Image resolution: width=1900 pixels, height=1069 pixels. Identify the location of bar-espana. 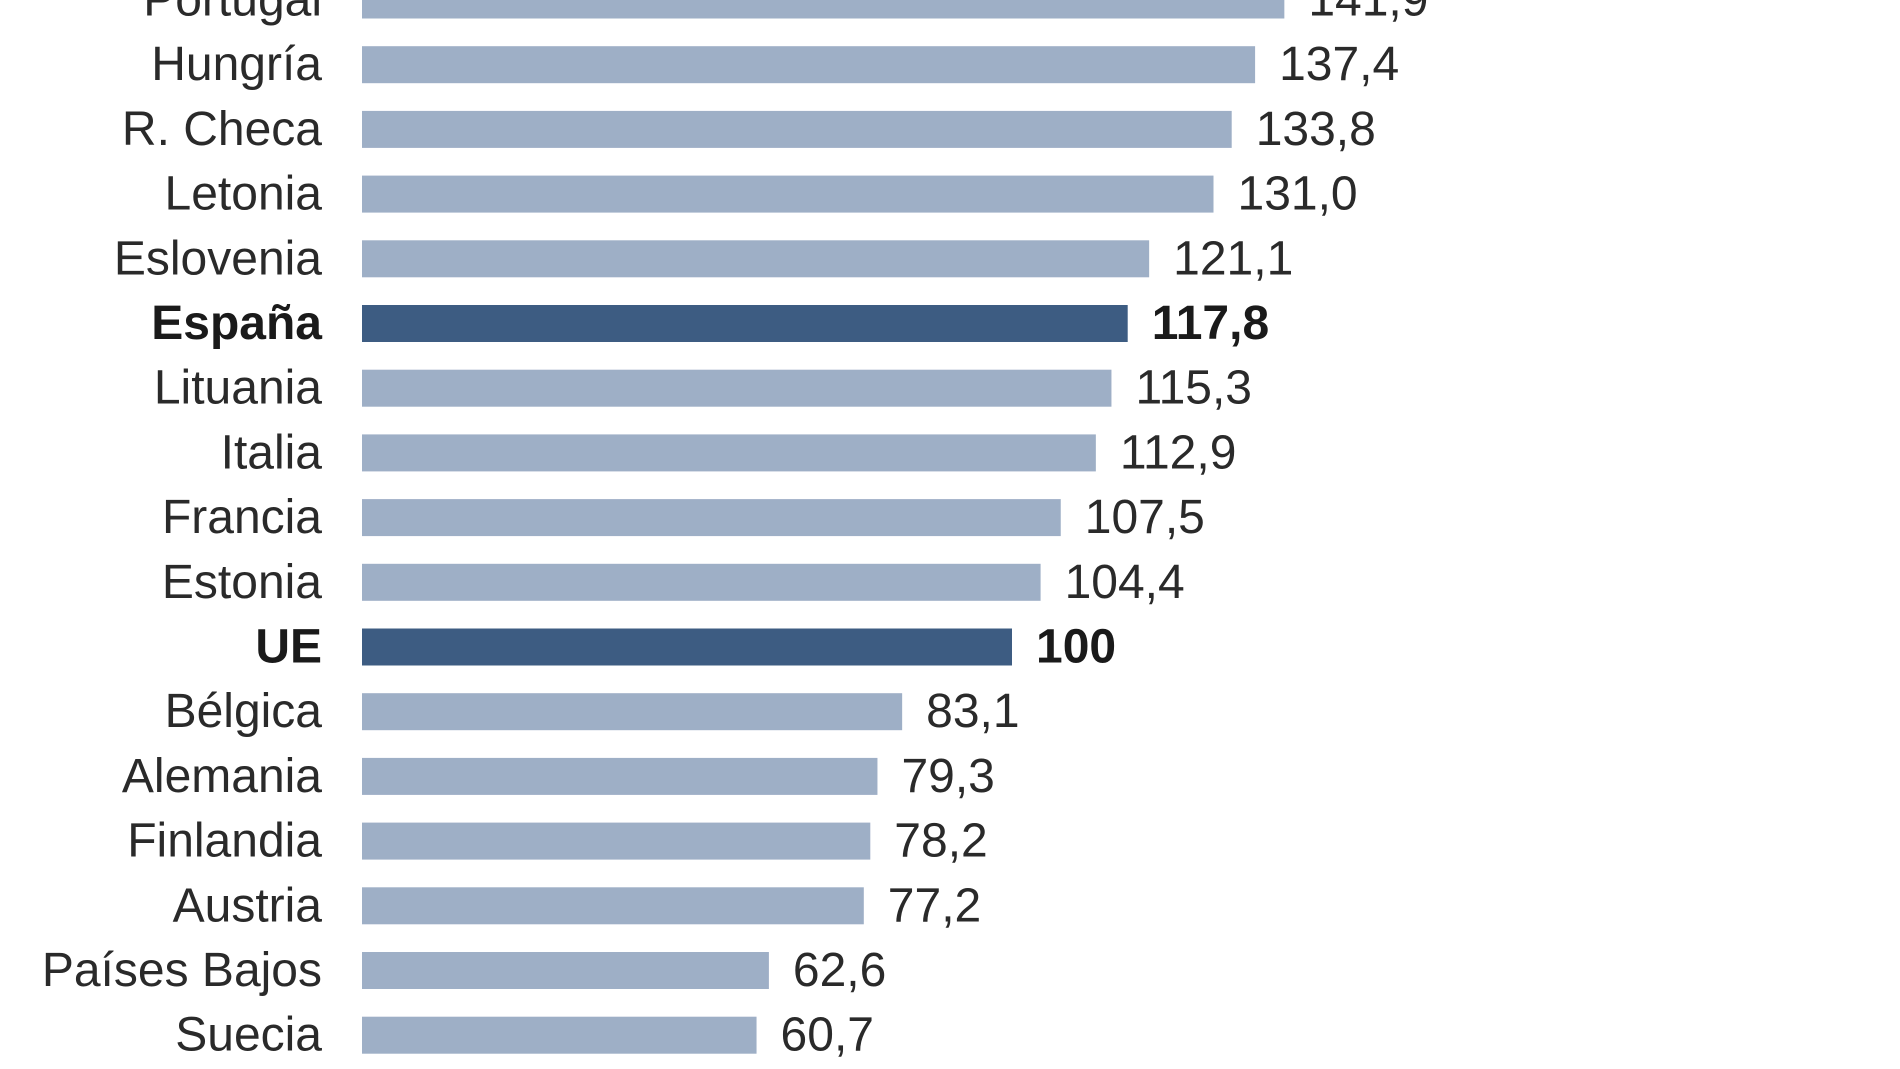
(745, 323).